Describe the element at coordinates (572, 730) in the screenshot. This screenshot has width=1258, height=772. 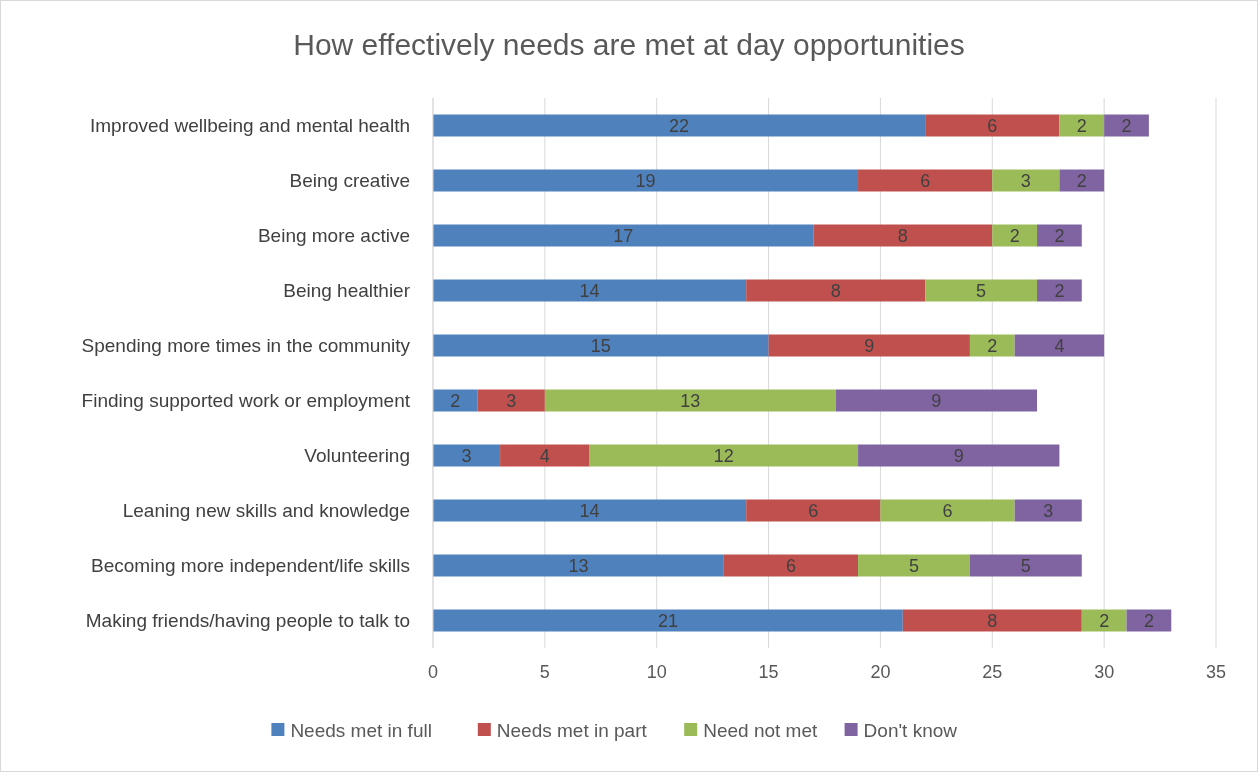
I see `legend-label: Needs met in part` at that location.